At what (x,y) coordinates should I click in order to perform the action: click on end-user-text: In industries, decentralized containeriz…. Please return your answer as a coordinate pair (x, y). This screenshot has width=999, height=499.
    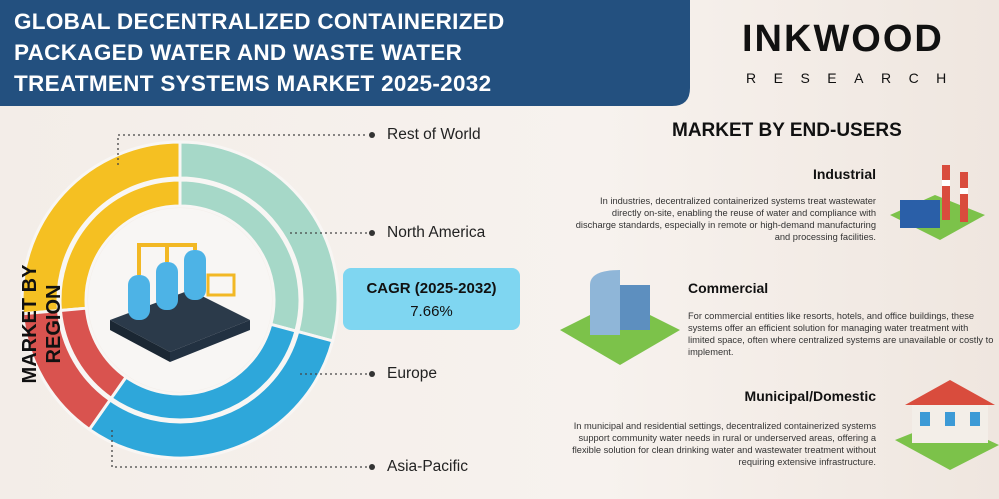
    Looking at the image, I should click on (725, 219).